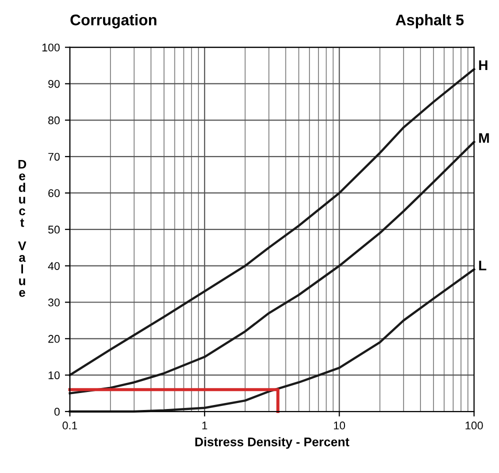 The image size is (499, 473). Describe the element at coordinates (54, 120) in the screenshot. I see `y-tick-label: 80` at that location.